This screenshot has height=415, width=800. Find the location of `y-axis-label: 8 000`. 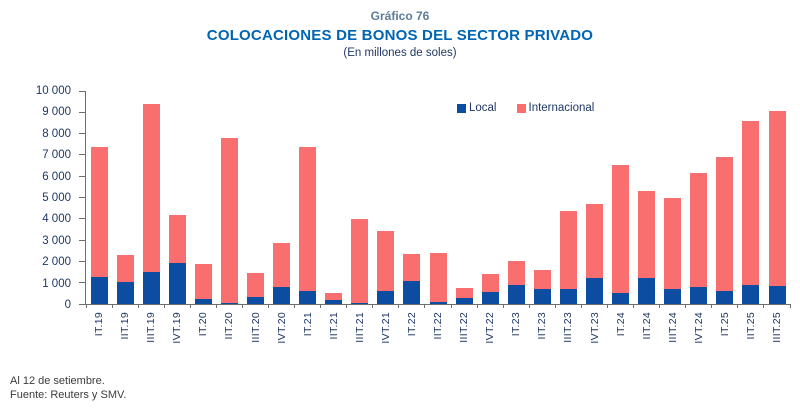

y-axis-label: 8 000 is located at coordinates (56, 133).